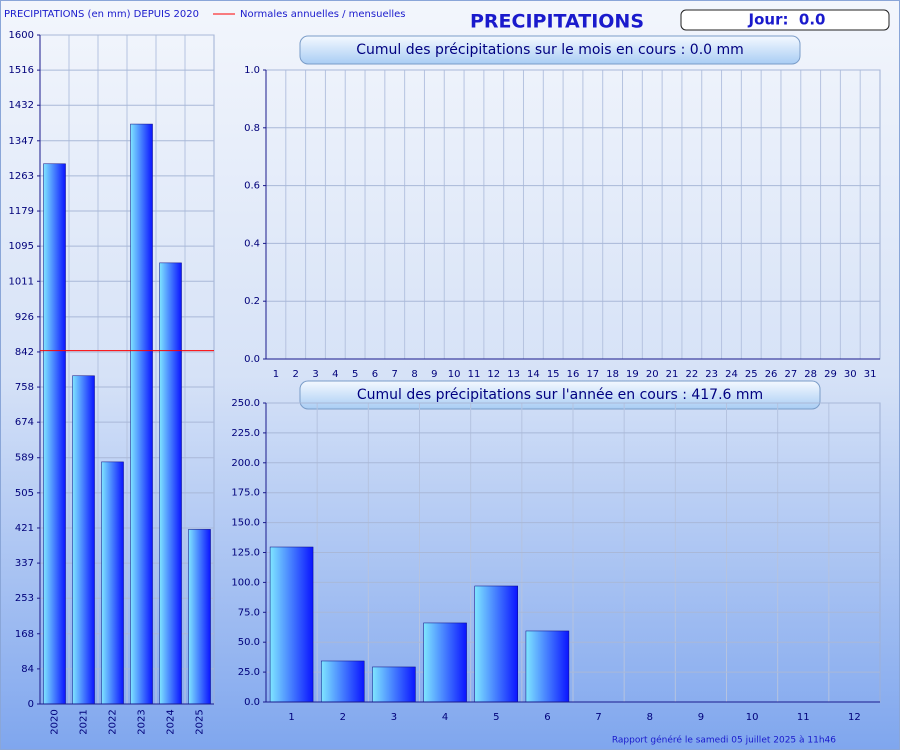 The height and width of the screenshot is (754, 900). Describe the element at coordinates (810, 374) in the screenshot. I see `x-tick-label: 28` at that location.